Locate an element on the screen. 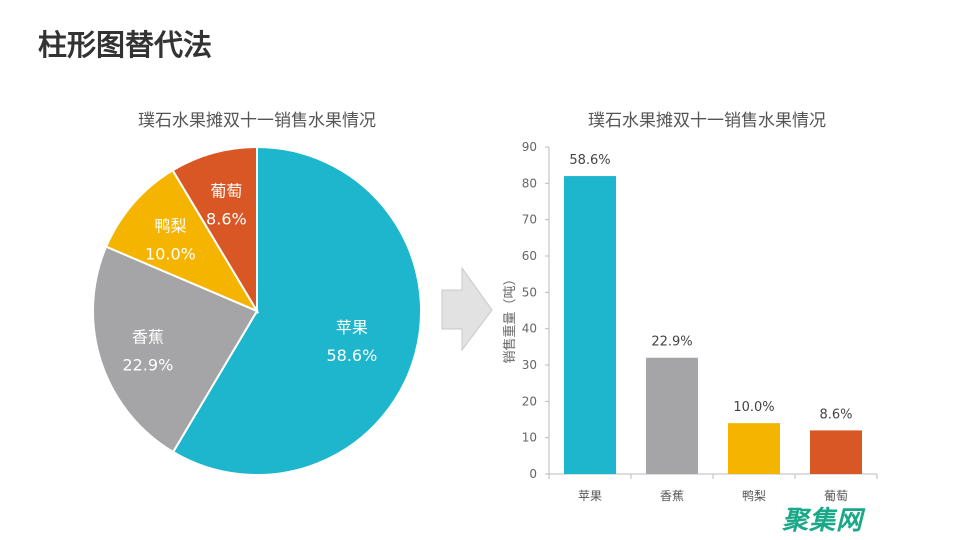  bar-data-label: 22.9% is located at coordinates (671, 342).